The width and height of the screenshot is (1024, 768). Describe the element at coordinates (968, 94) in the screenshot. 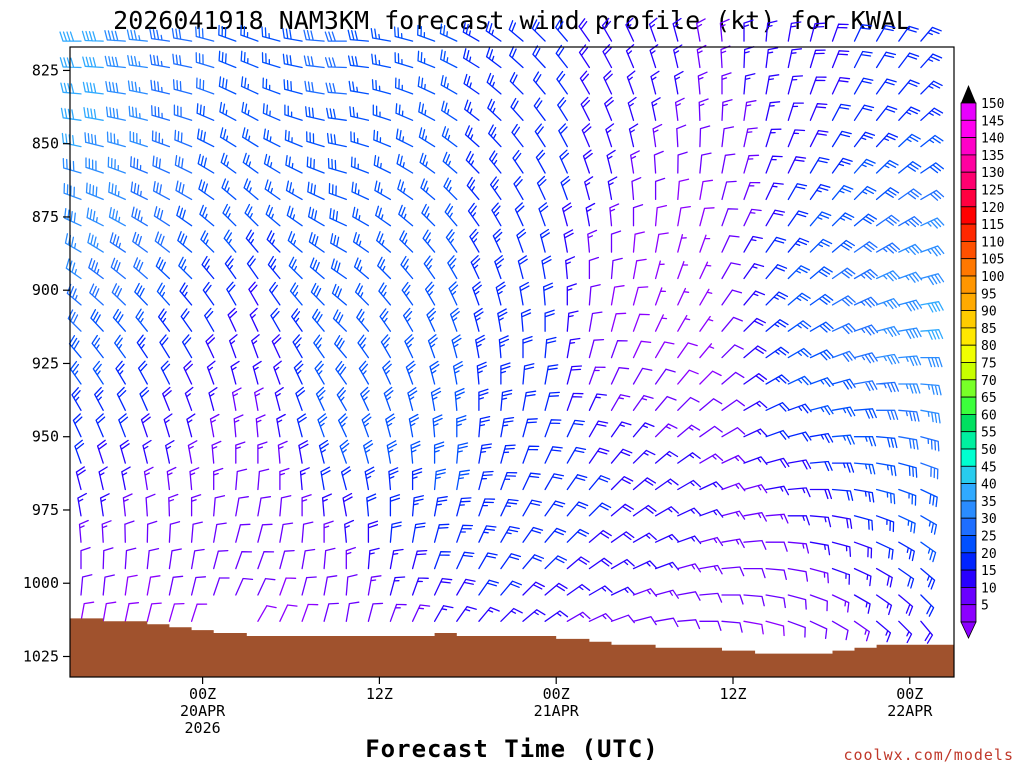

I see `colorbar-top-arrow` at that location.